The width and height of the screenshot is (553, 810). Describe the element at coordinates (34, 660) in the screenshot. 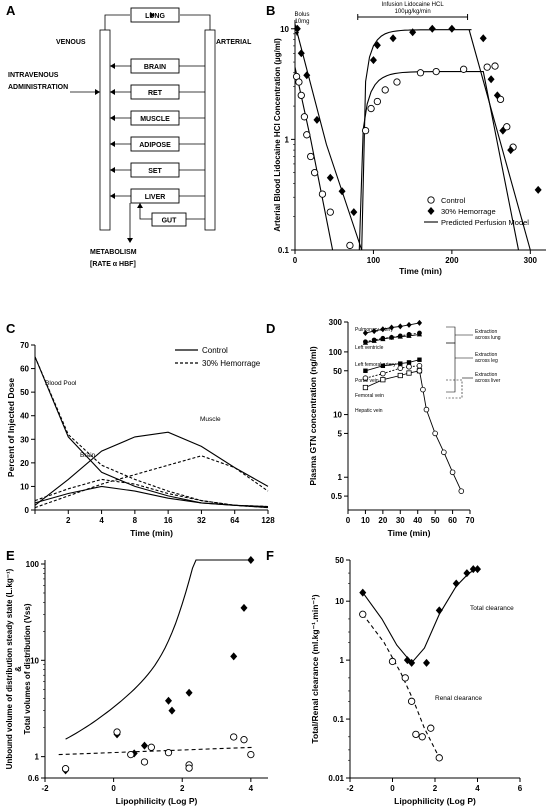

I see `e-y-tick-label: 10` at that location.